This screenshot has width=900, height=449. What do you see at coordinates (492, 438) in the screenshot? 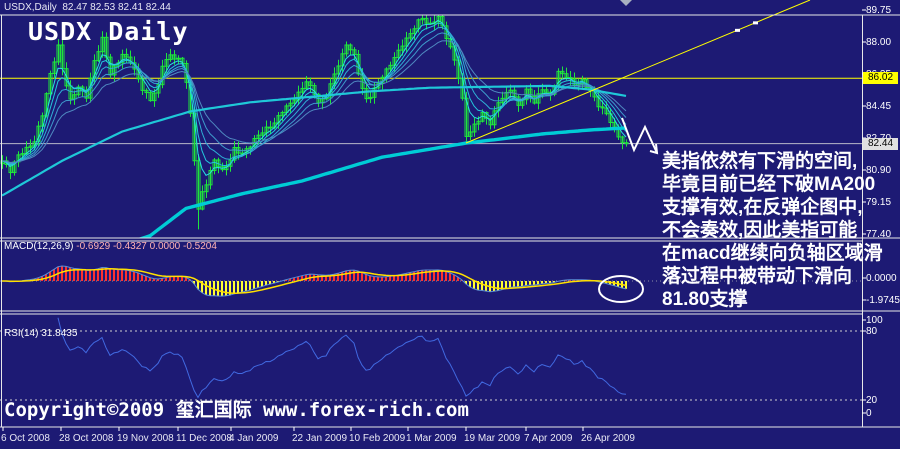
I see `date-tick-label: 19 Mar 2009` at bounding box center [492, 438].